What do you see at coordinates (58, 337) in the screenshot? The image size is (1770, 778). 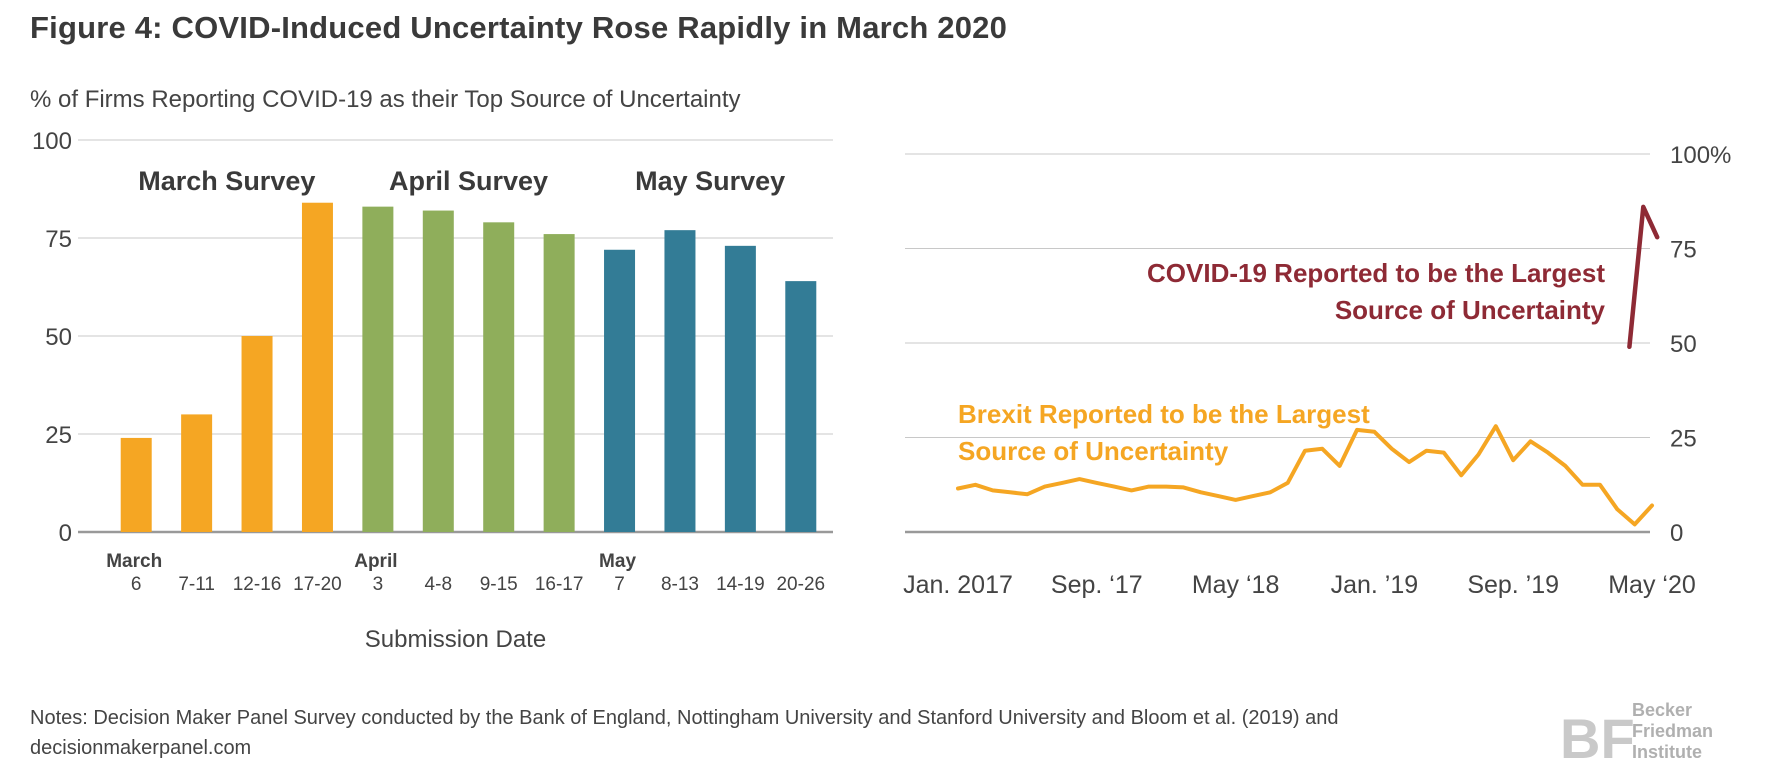 I see `bar-chart-y-tick-label: 50` at bounding box center [58, 337].